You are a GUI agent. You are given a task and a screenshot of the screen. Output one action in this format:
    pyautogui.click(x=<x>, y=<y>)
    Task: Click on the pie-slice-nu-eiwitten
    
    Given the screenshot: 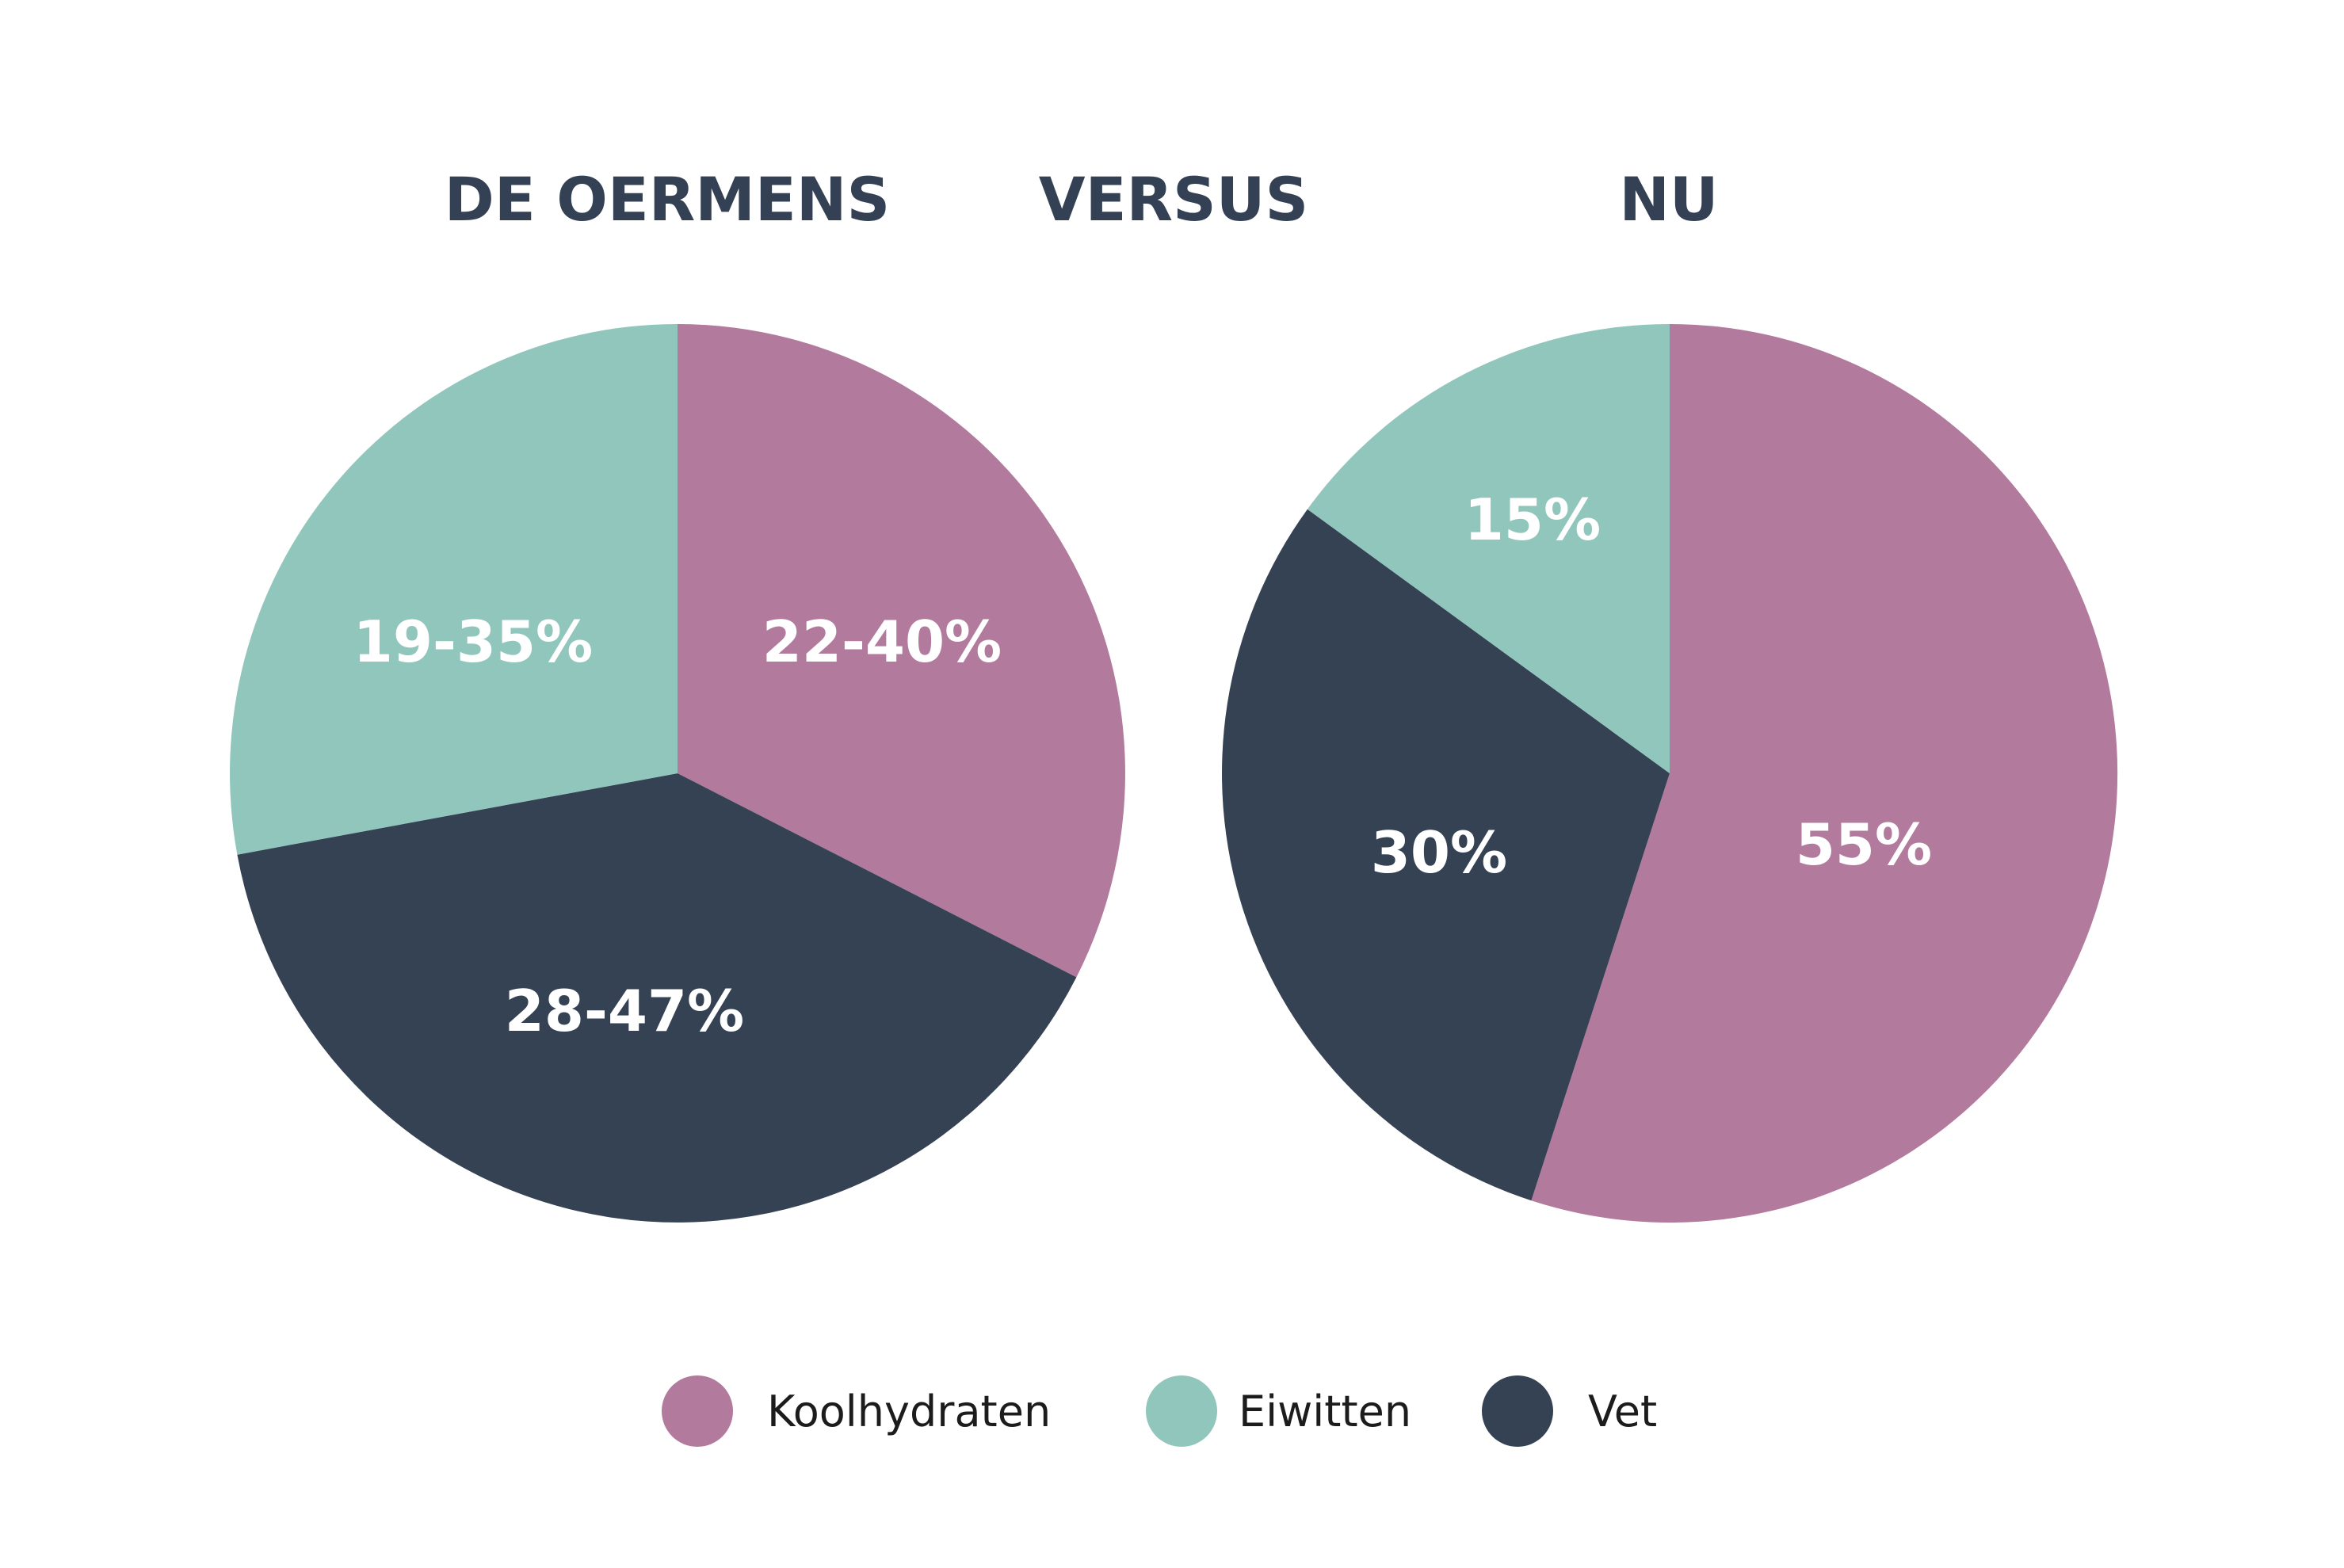 What is the action you would take?
    pyautogui.click(x=1489, y=548)
    